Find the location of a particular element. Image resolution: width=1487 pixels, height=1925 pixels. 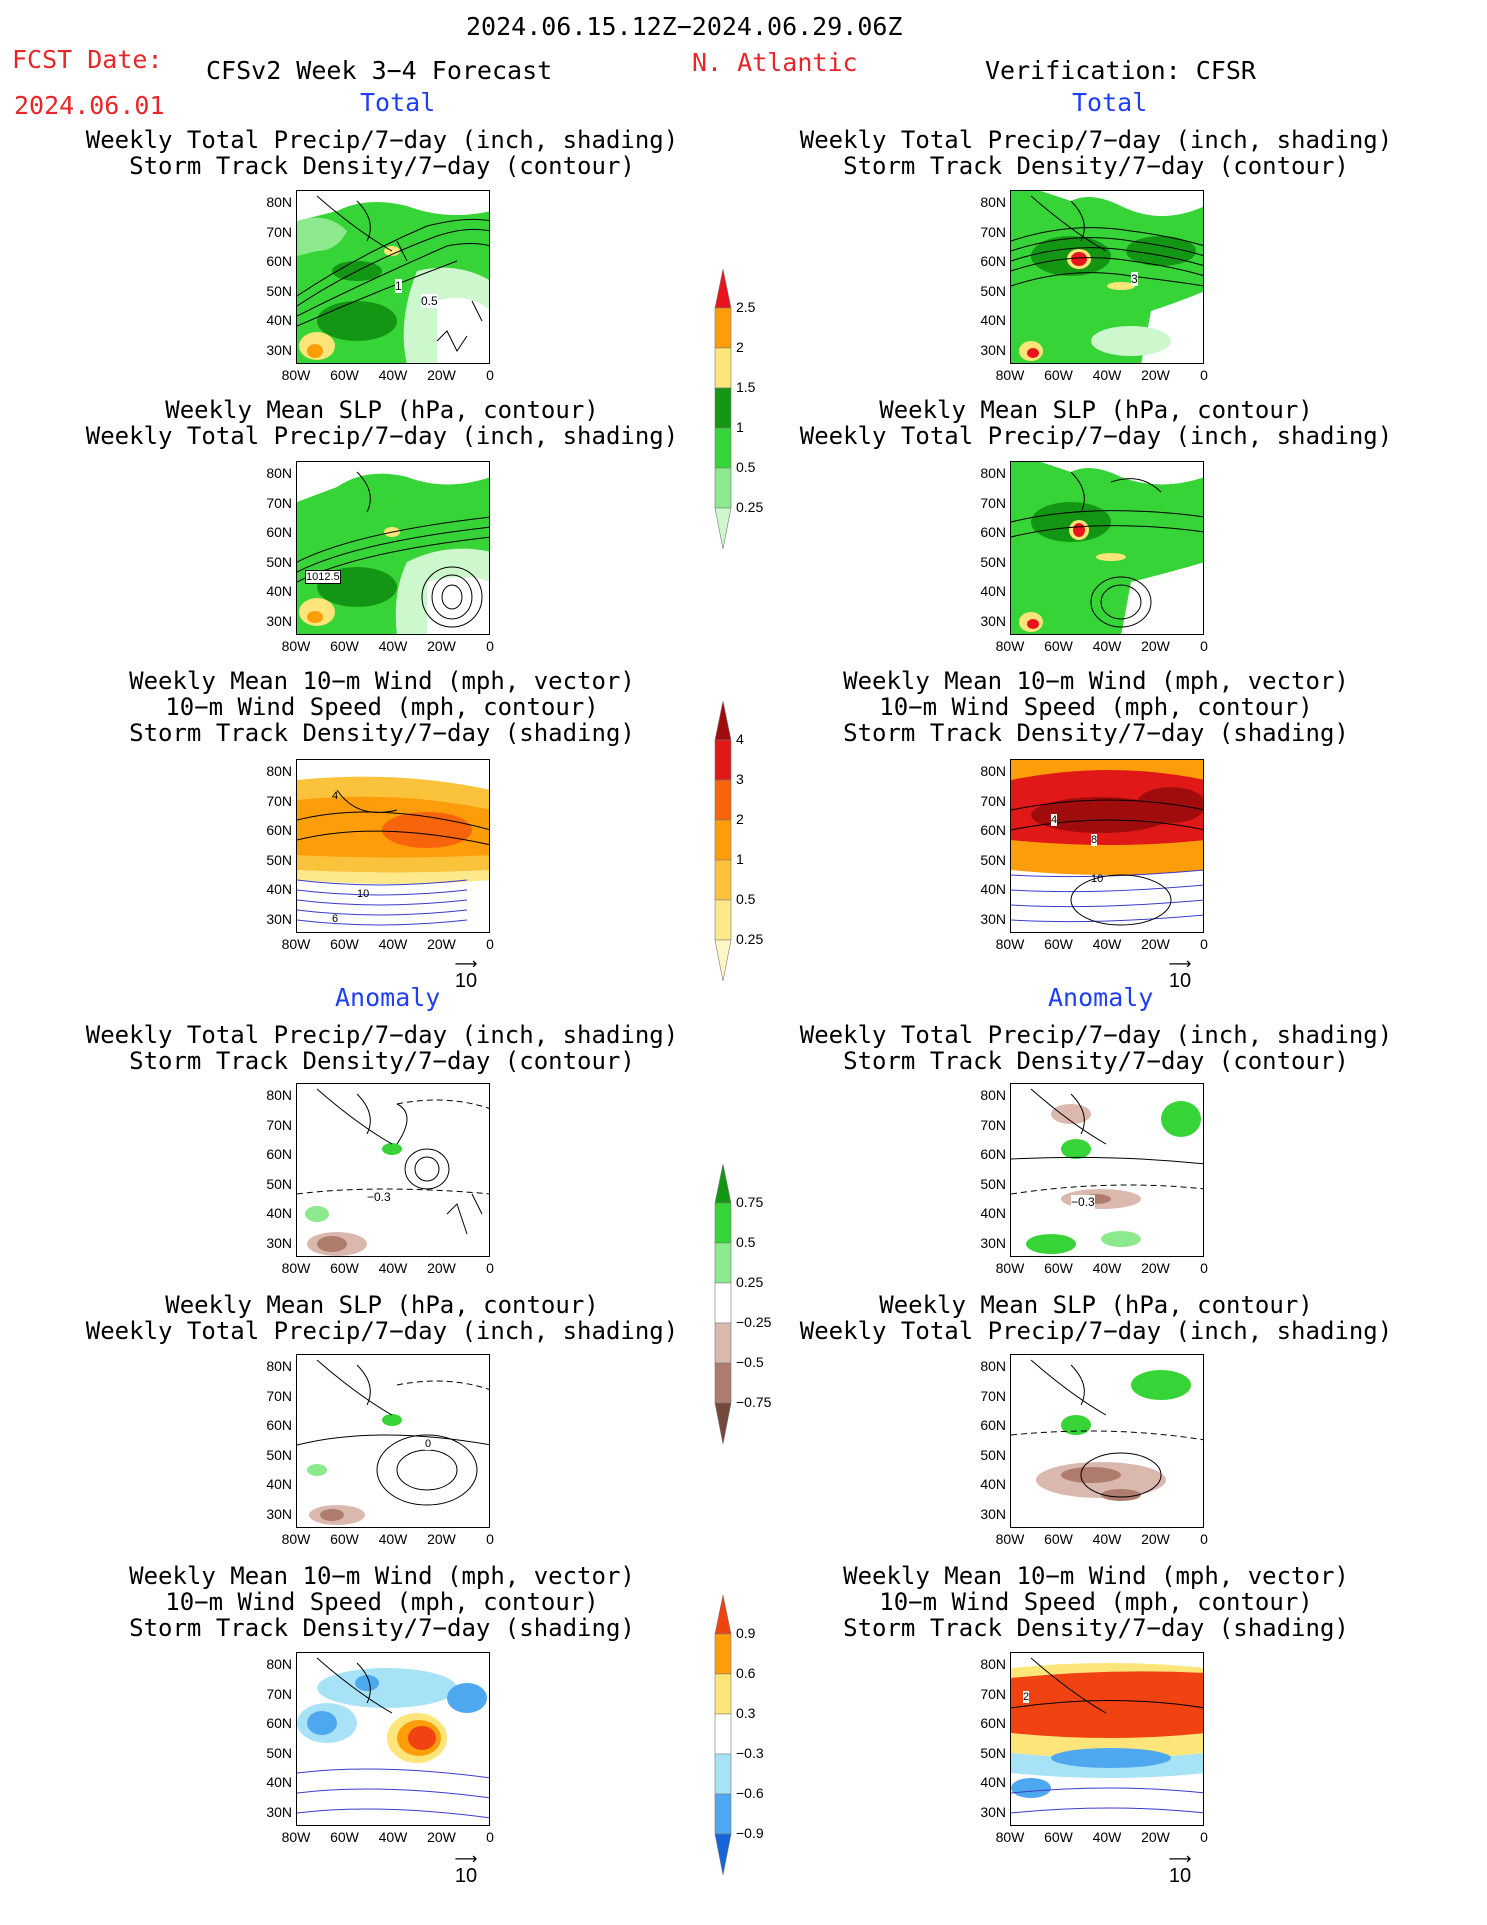

total-label-left: Total is located at coordinates (398, 102).